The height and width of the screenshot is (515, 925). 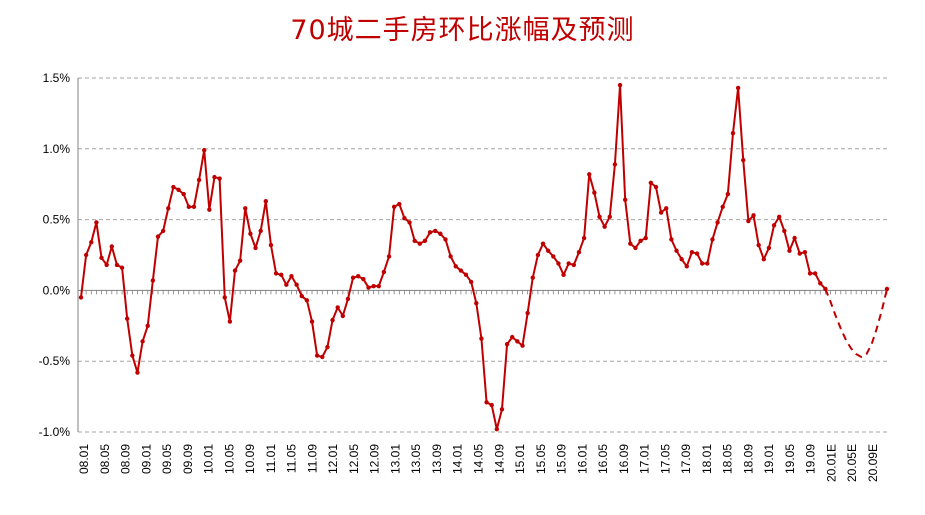 I want to click on x-tick-label: 11.09, so click(x=312, y=458).